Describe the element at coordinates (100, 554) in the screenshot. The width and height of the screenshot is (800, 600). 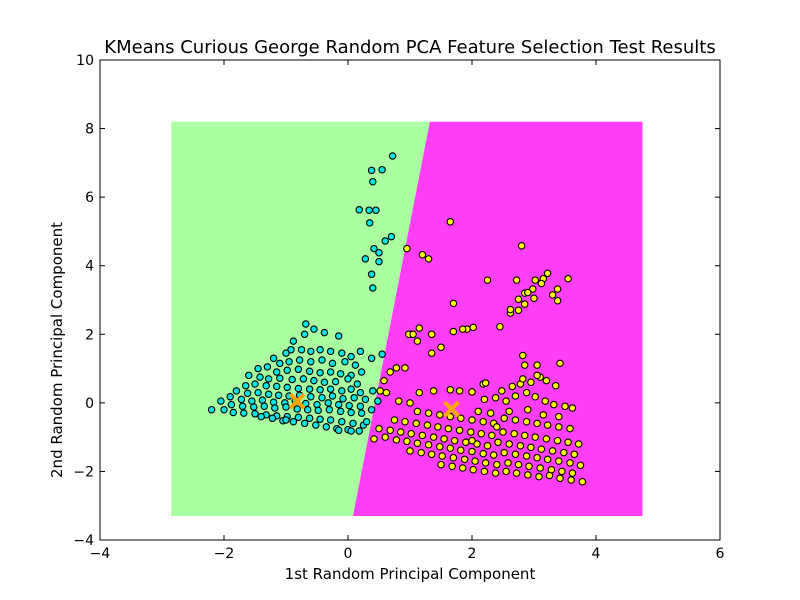
I see `x-tick-label: −4` at that location.